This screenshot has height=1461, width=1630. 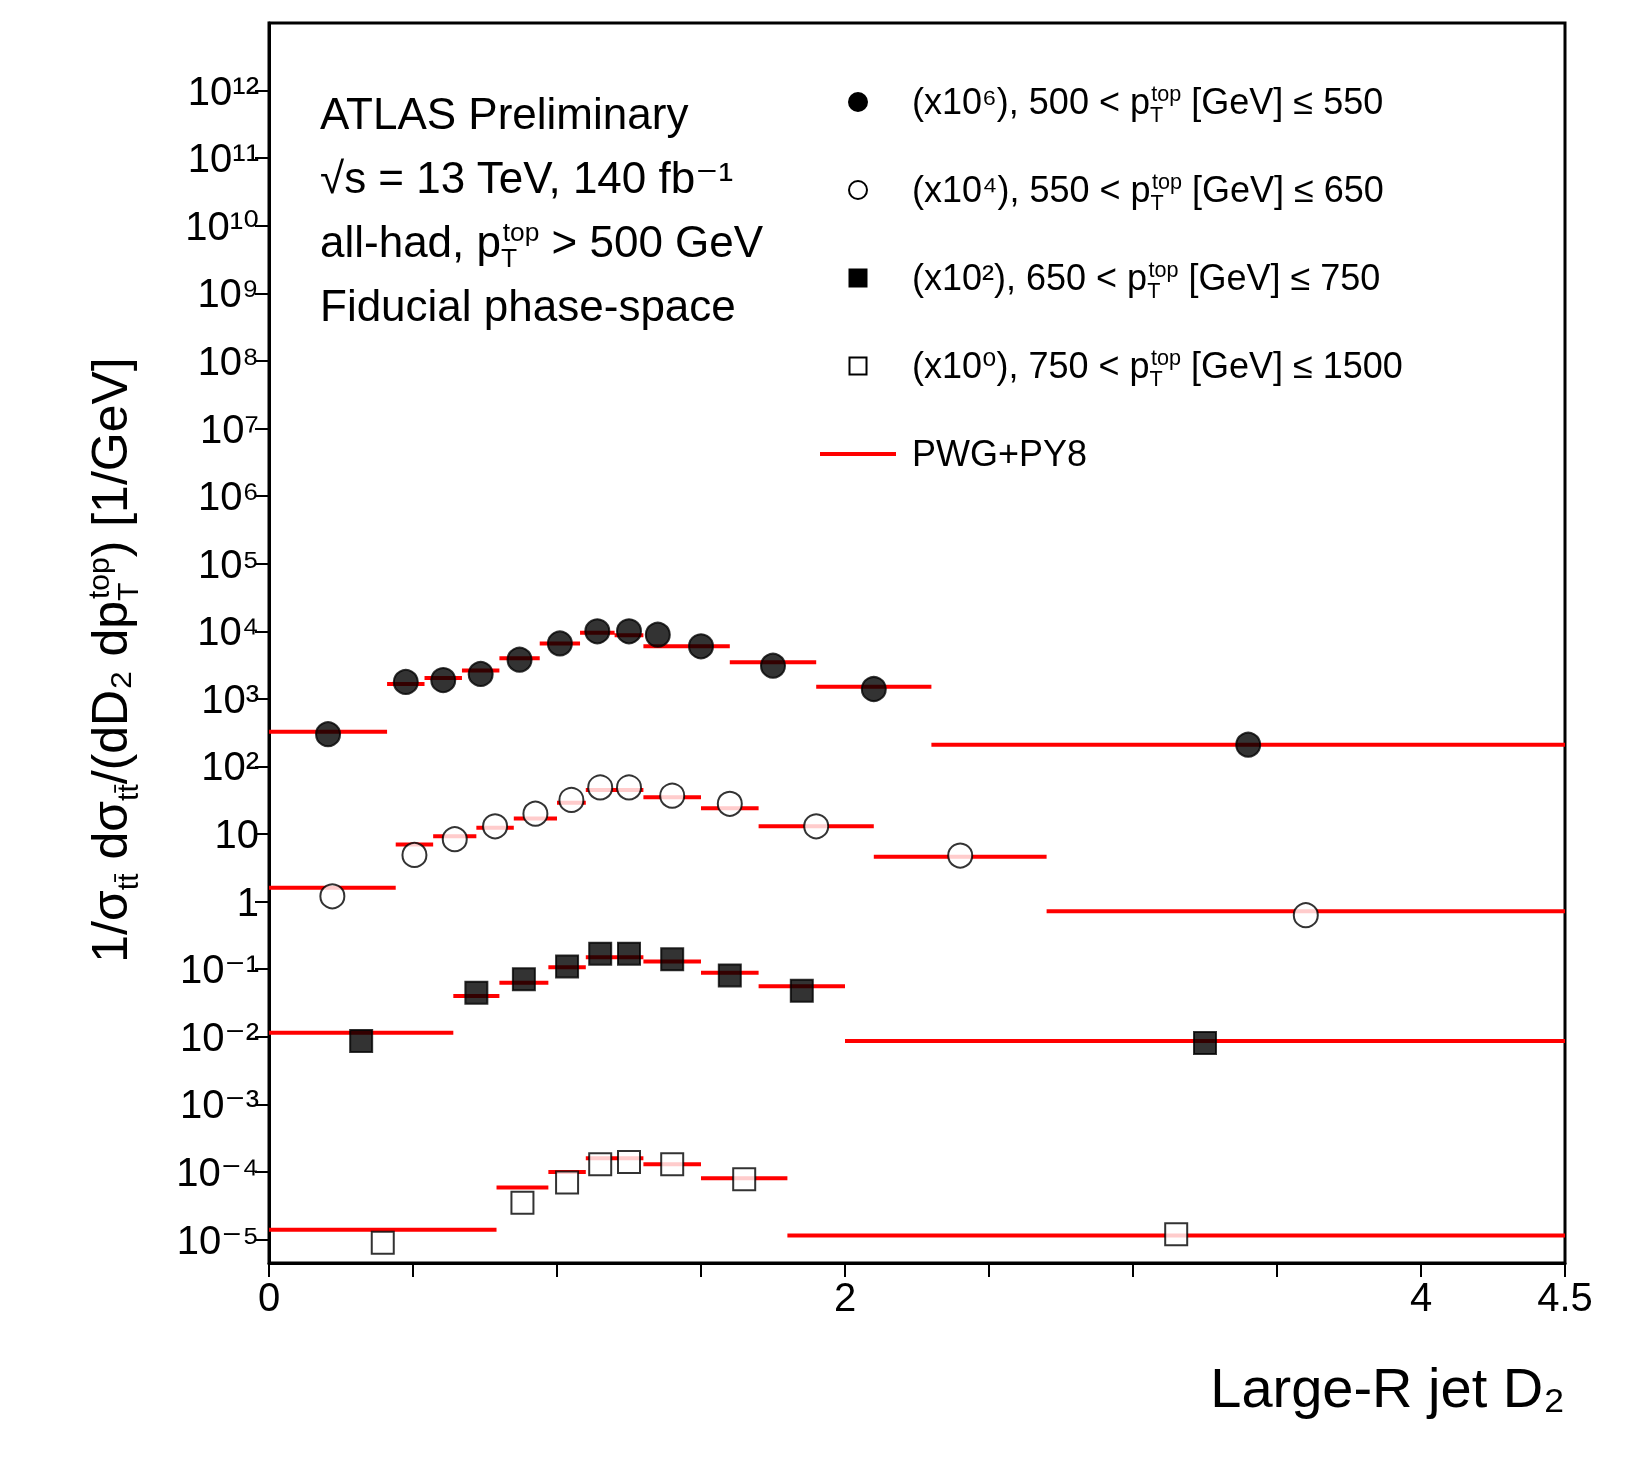 What do you see at coordinates (247, 901) in the screenshot?
I see `y-tick-label: 1` at bounding box center [247, 901].